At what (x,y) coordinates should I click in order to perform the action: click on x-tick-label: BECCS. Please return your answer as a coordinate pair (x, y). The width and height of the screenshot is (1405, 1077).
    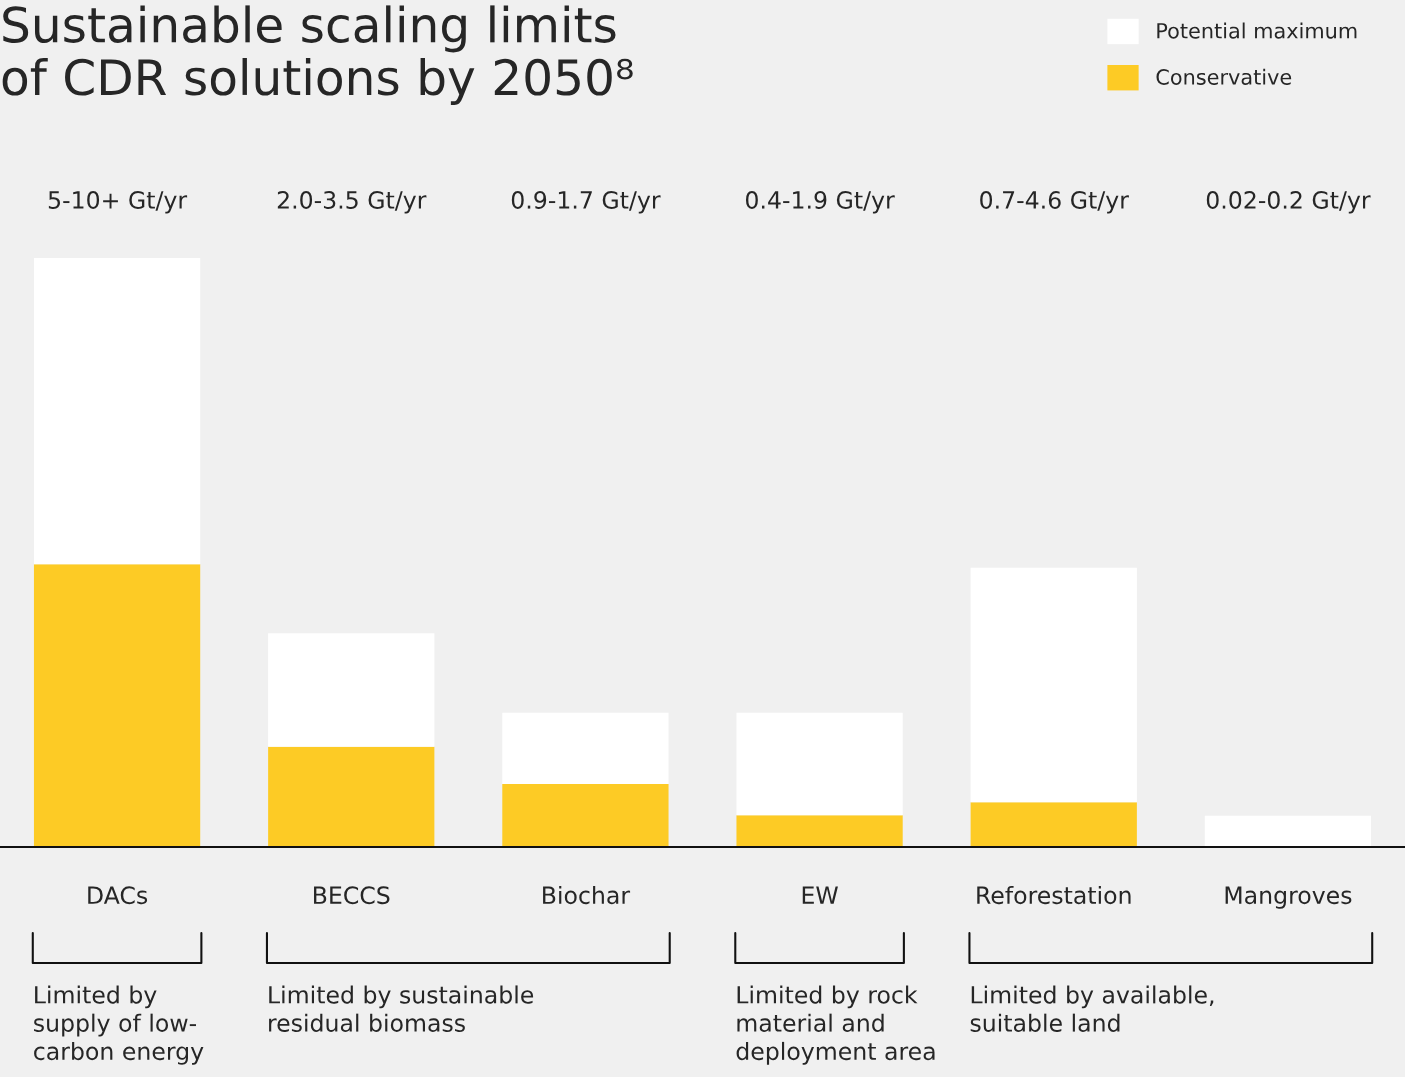
    Looking at the image, I should click on (352, 895).